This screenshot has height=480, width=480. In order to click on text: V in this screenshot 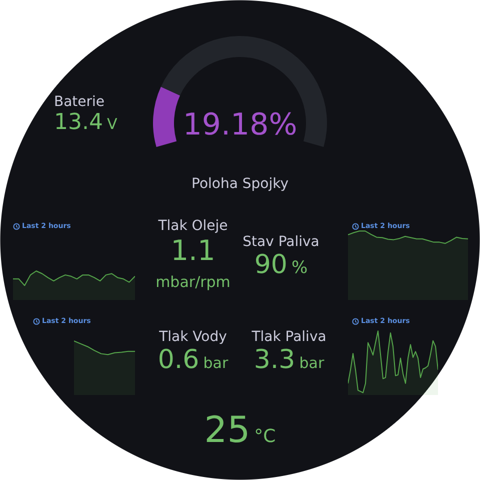, I will do `click(112, 124)`.